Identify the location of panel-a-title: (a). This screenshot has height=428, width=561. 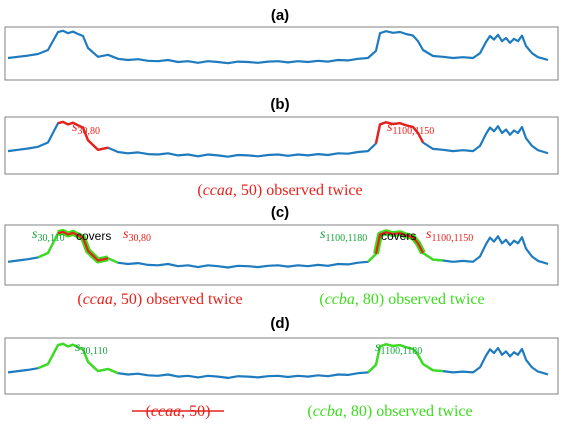
(280, 15).